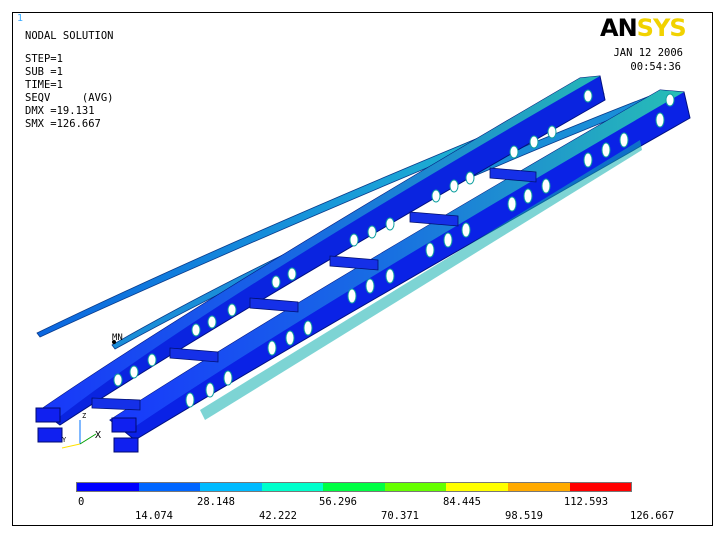 The width and height of the screenshot is (725, 539). What do you see at coordinates (338, 502) in the screenshot?
I see `legend-label-56296: 56.296` at bounding box center [338, 502].